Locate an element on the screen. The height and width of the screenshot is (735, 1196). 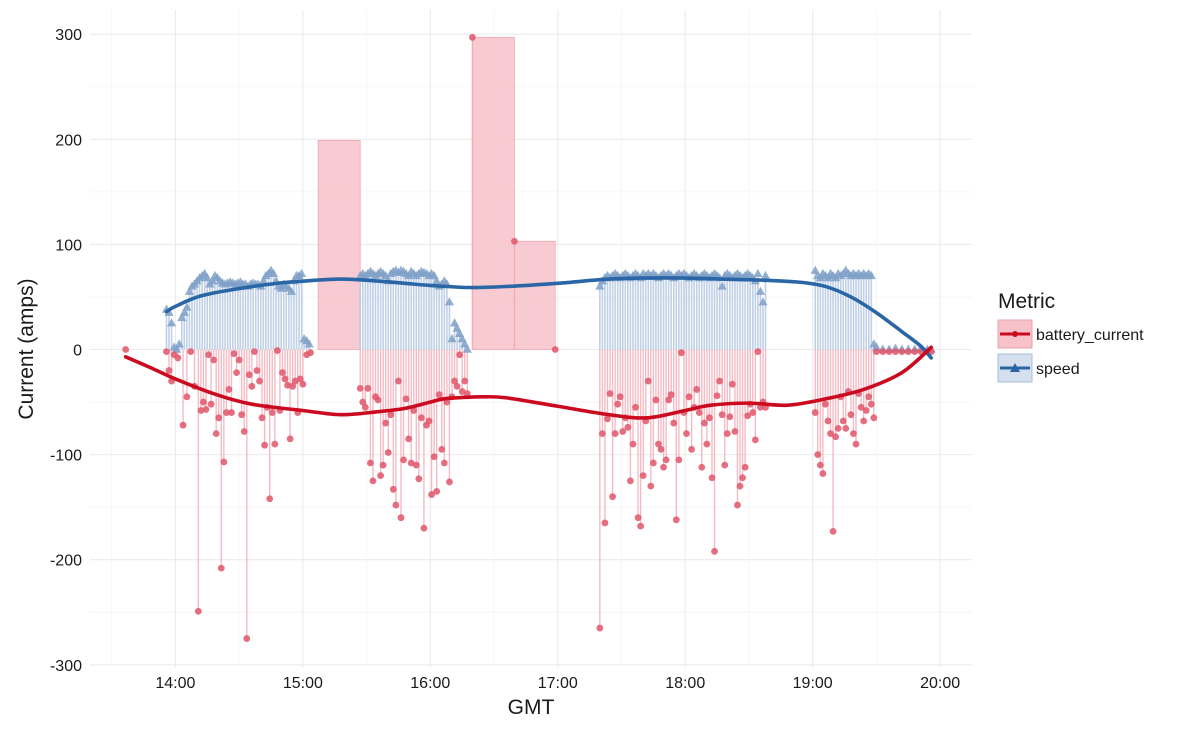
x-axis-title: GMT is located at coordinates (531, 707).